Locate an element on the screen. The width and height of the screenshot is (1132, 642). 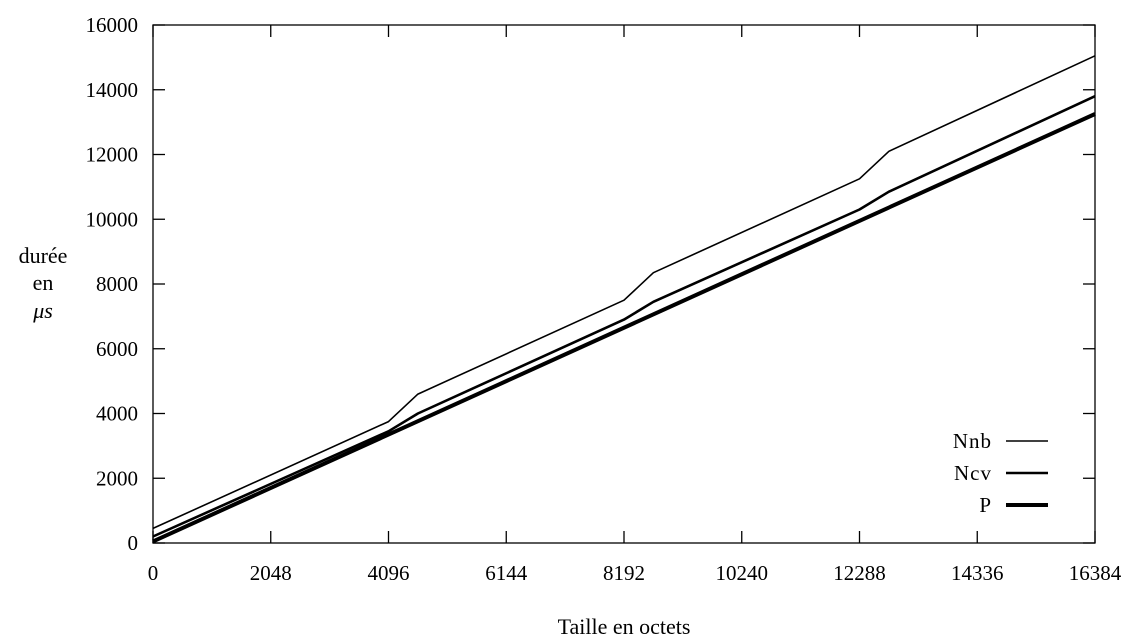
legend: Nnb Ncv P is located at coordinates (1000, 473).